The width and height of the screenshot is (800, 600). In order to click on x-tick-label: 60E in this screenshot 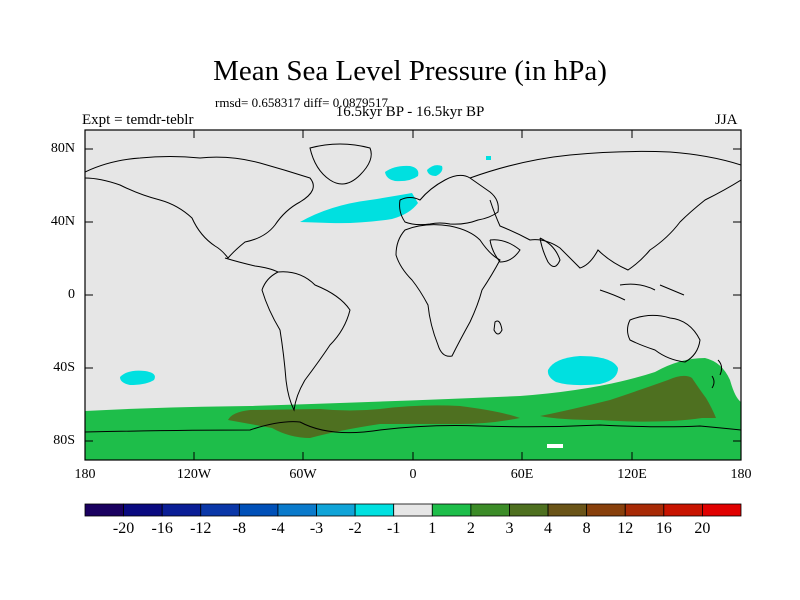, I will do `click(522, 474)`.